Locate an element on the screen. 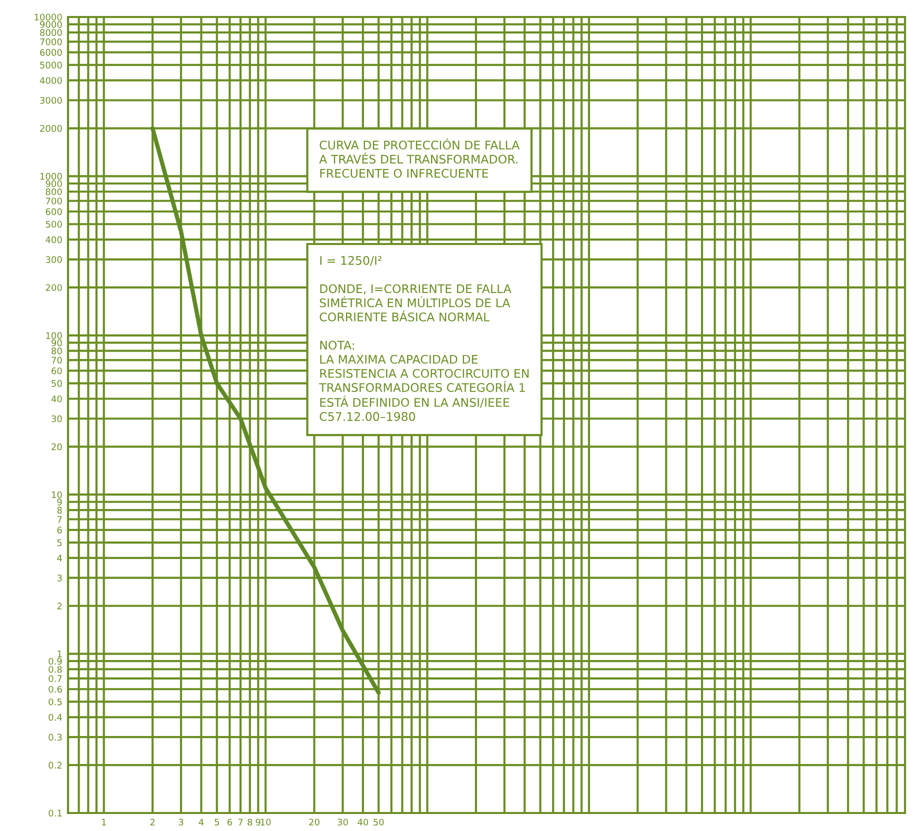 Image resolution: width=913 pixels, height=831 pixels. y-tick-label: 10000 is located at coordinates (48, 17).